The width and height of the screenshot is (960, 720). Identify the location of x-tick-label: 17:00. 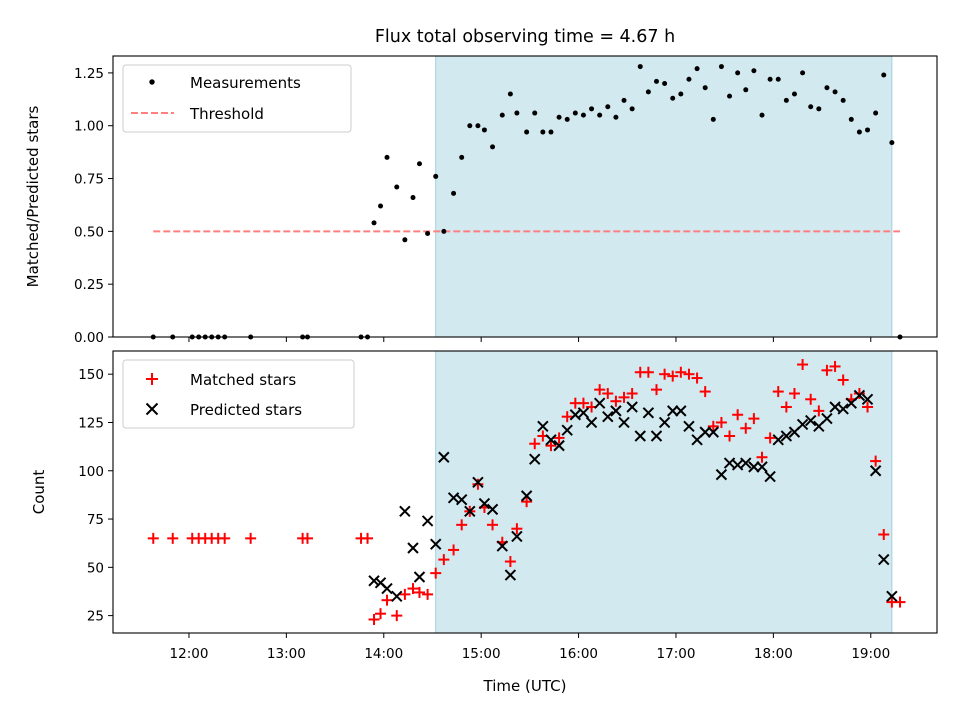
(676, 654).